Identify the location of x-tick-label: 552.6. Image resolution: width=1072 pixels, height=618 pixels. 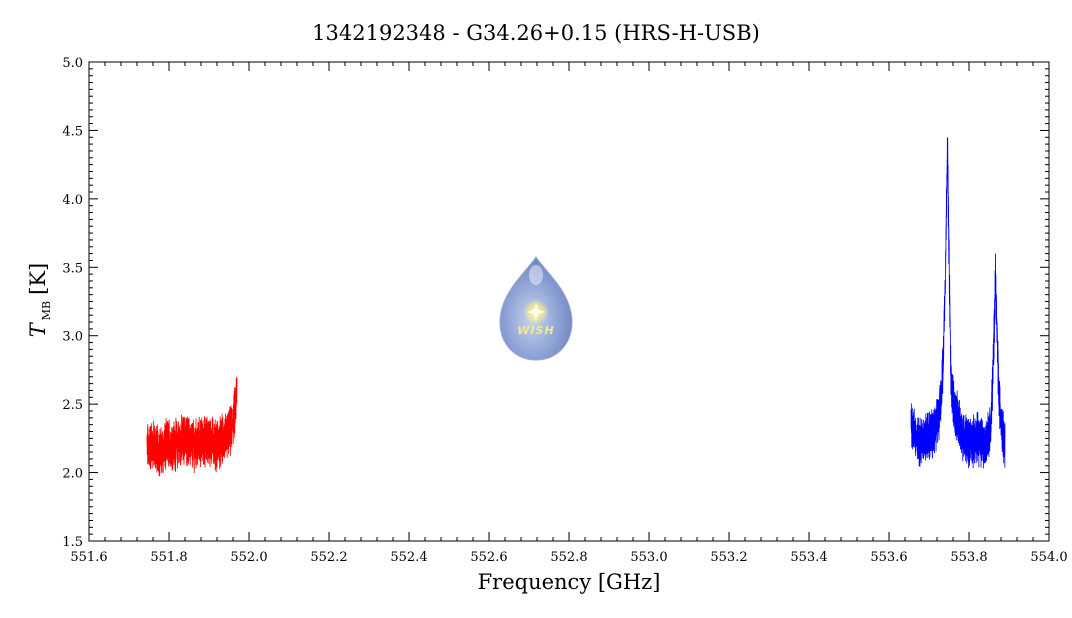
(488, 557).